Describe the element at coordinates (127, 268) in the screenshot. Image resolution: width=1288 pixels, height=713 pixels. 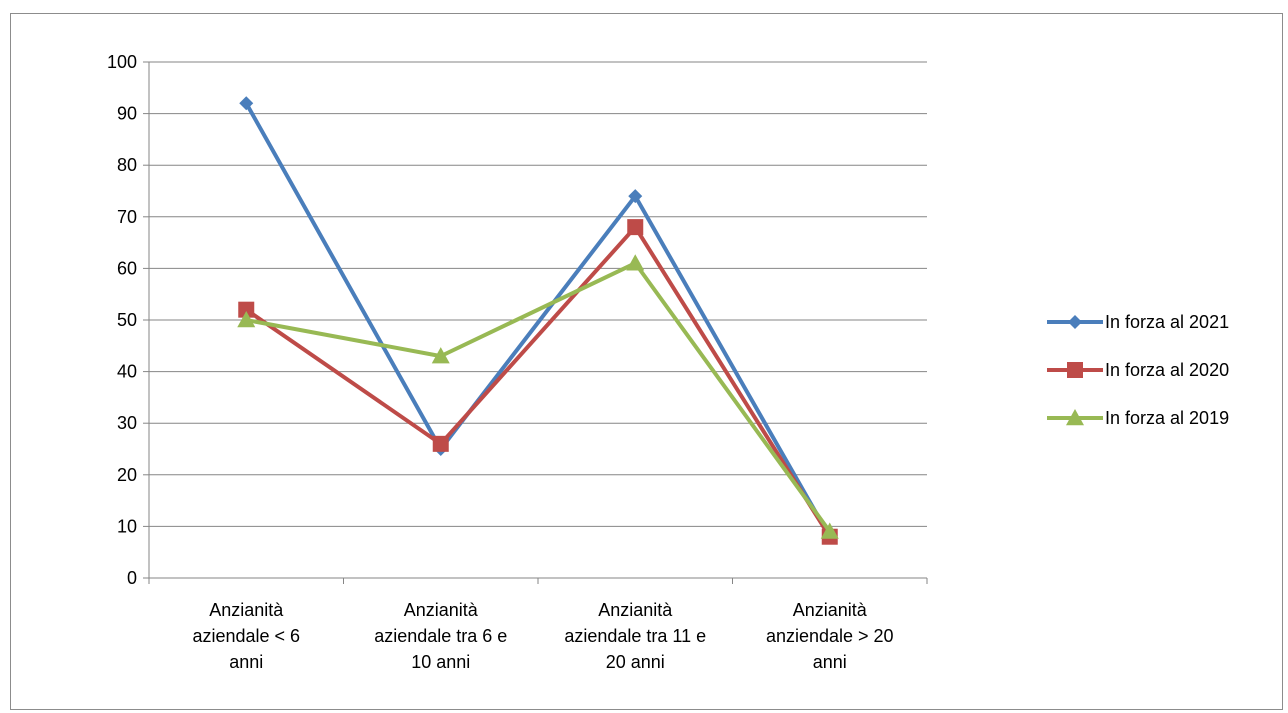
I see `y-tick-label: 60` at that location.